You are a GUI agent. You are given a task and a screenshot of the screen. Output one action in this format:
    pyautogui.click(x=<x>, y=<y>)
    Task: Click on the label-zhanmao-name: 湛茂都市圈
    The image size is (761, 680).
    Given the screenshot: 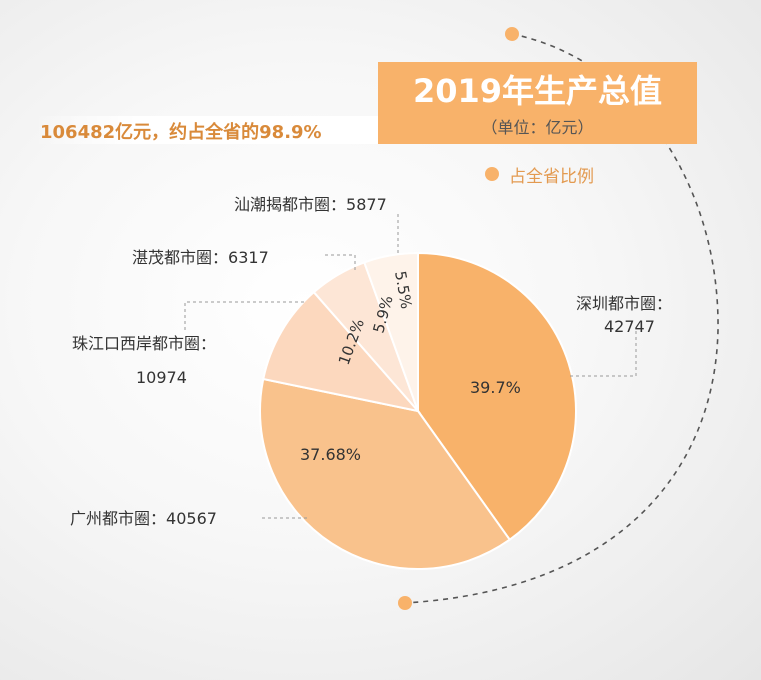 What is the action you would take?
    pyautogui.click(x=172, y=257)
    